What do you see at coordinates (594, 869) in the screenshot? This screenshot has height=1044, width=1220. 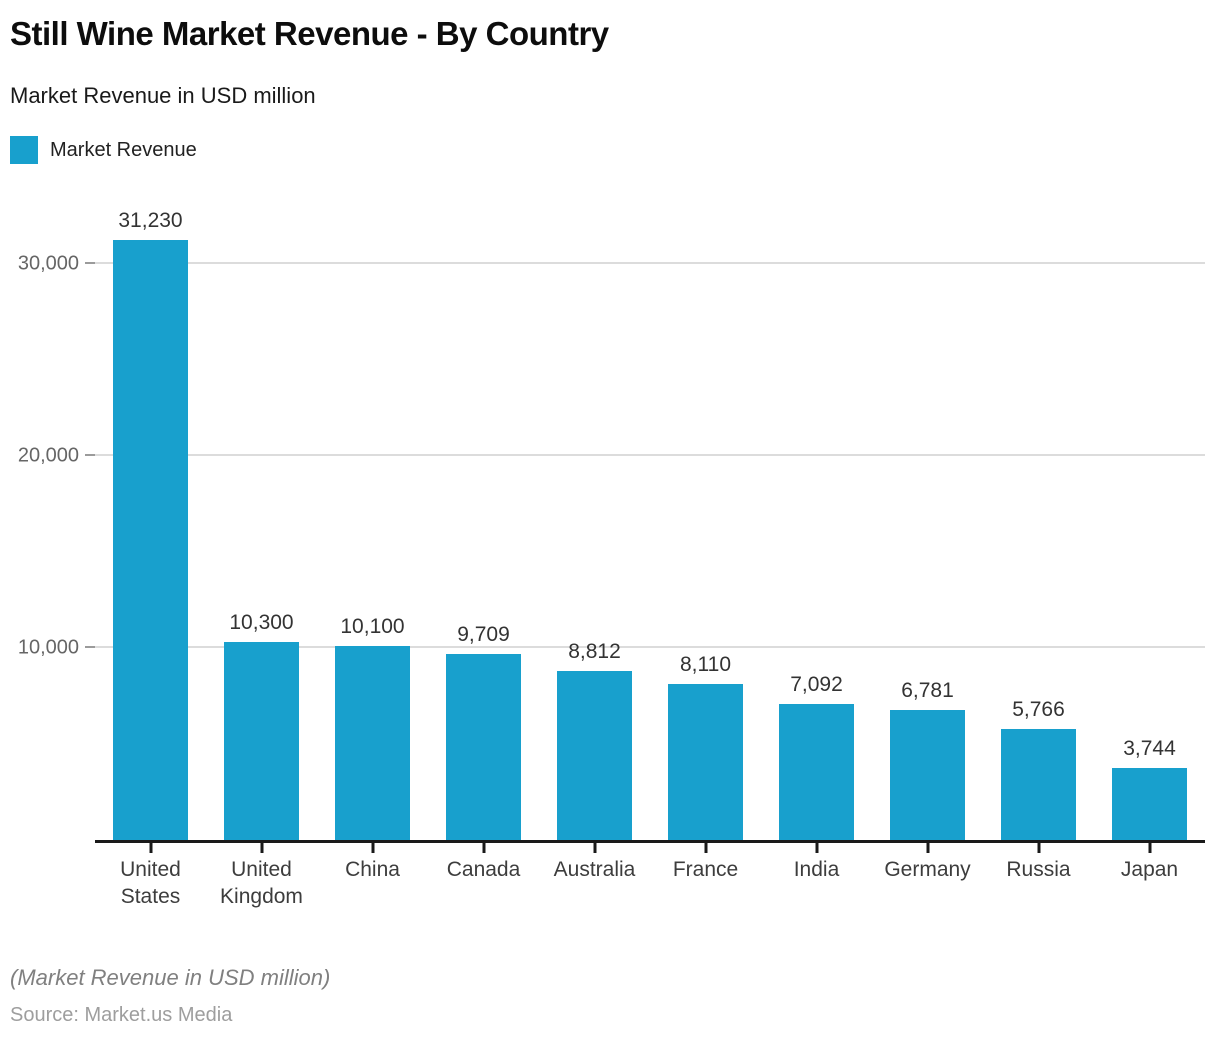 I see `x-axis-label: Australia` at bounding box center [594, 869].